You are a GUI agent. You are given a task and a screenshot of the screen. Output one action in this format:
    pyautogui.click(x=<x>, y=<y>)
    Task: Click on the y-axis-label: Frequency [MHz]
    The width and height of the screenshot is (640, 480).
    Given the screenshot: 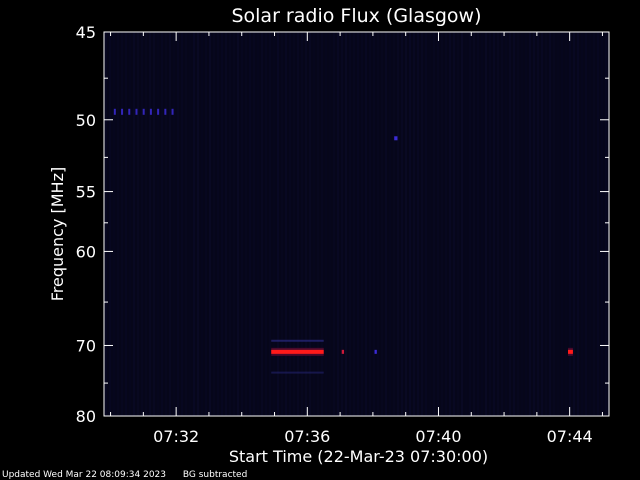 What is the action you would take?
    pyautogui.click(x=57, y=234)
    